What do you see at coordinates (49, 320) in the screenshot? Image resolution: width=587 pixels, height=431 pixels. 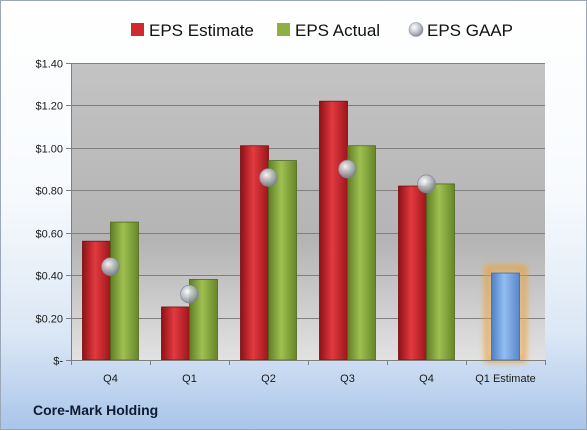 I see `y-tick-label: $0.20` at bounding box center [49, 320].